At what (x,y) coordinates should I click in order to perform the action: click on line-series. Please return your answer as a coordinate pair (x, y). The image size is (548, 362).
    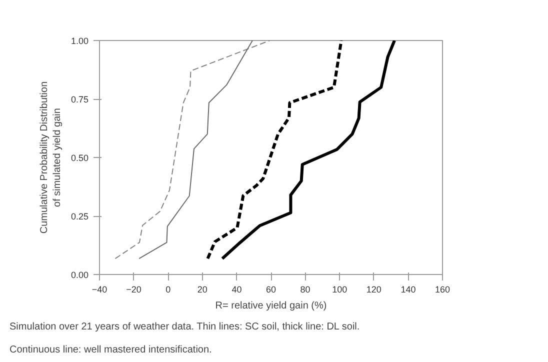
    Looking at the image, I should click on (195, 150).